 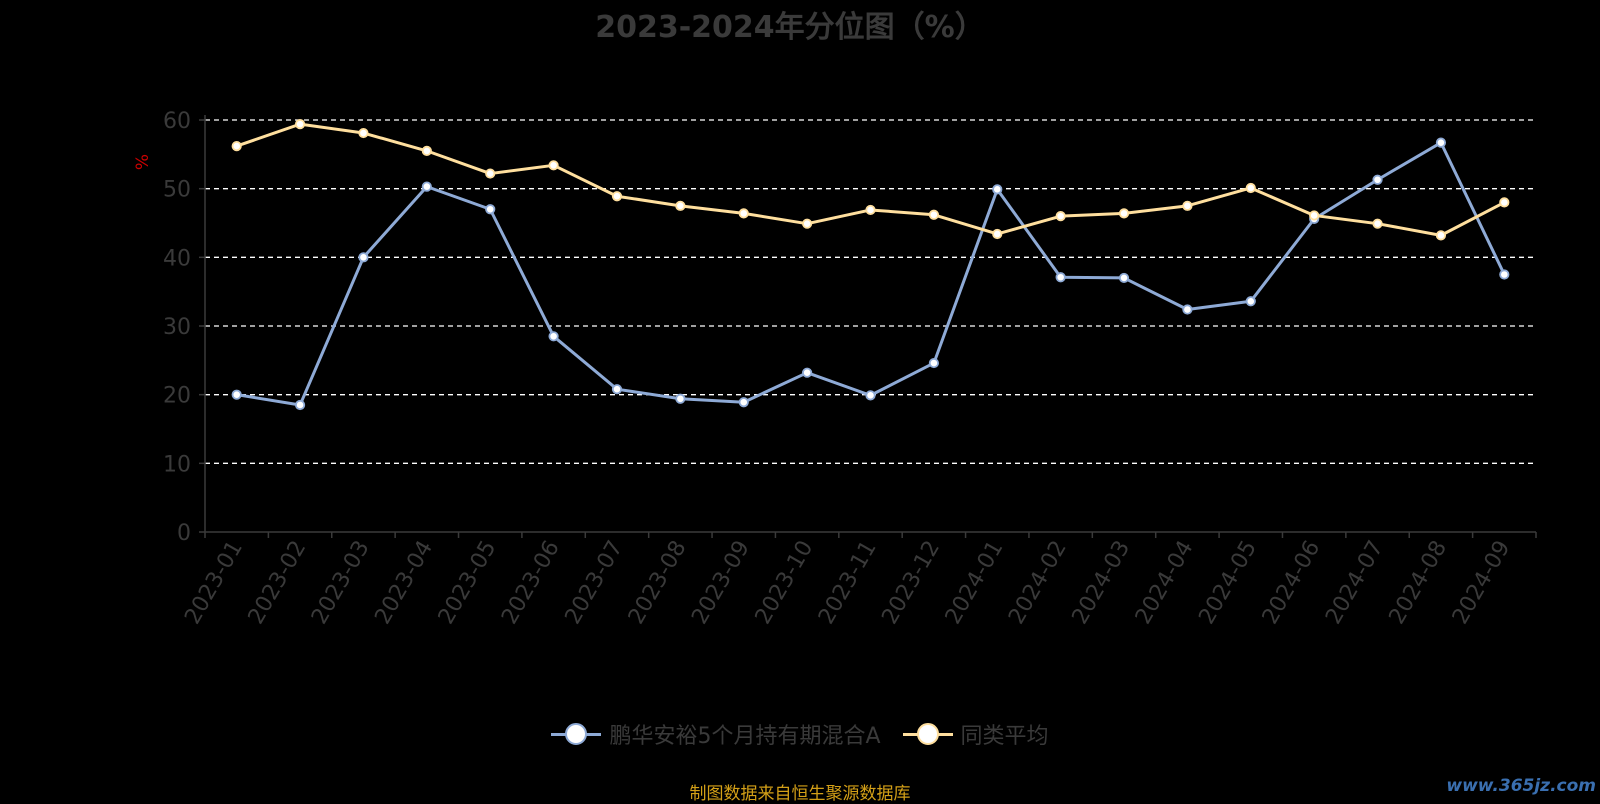 I want to click on y-tick-label: 60, so click(x=177, y=121).